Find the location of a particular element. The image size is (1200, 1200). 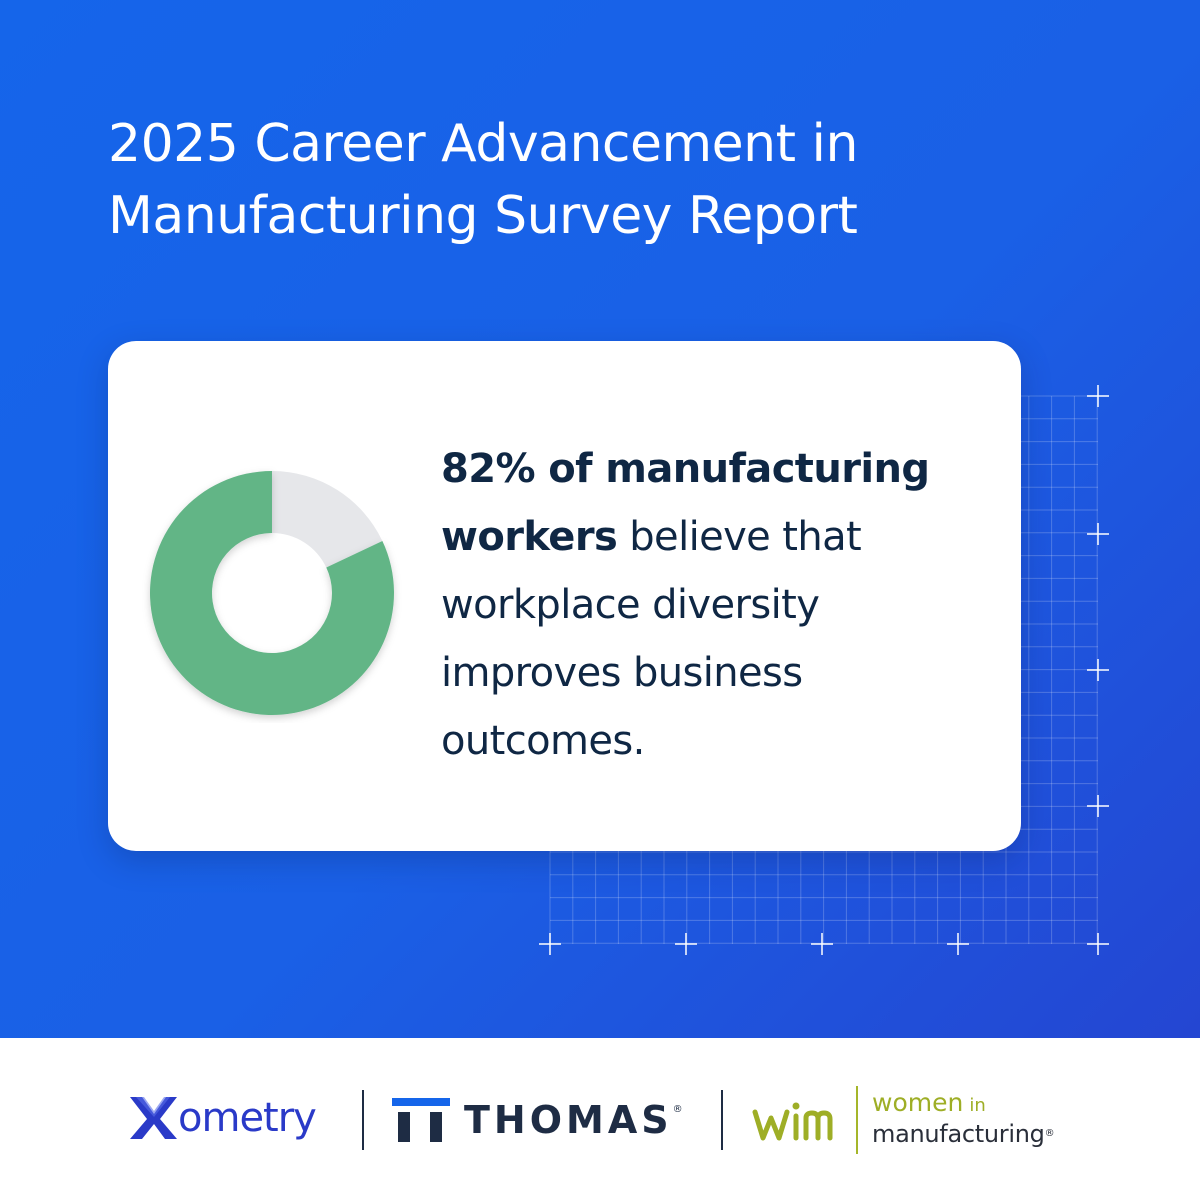

xometry-x-icon is located at coordinates (153, 1118).